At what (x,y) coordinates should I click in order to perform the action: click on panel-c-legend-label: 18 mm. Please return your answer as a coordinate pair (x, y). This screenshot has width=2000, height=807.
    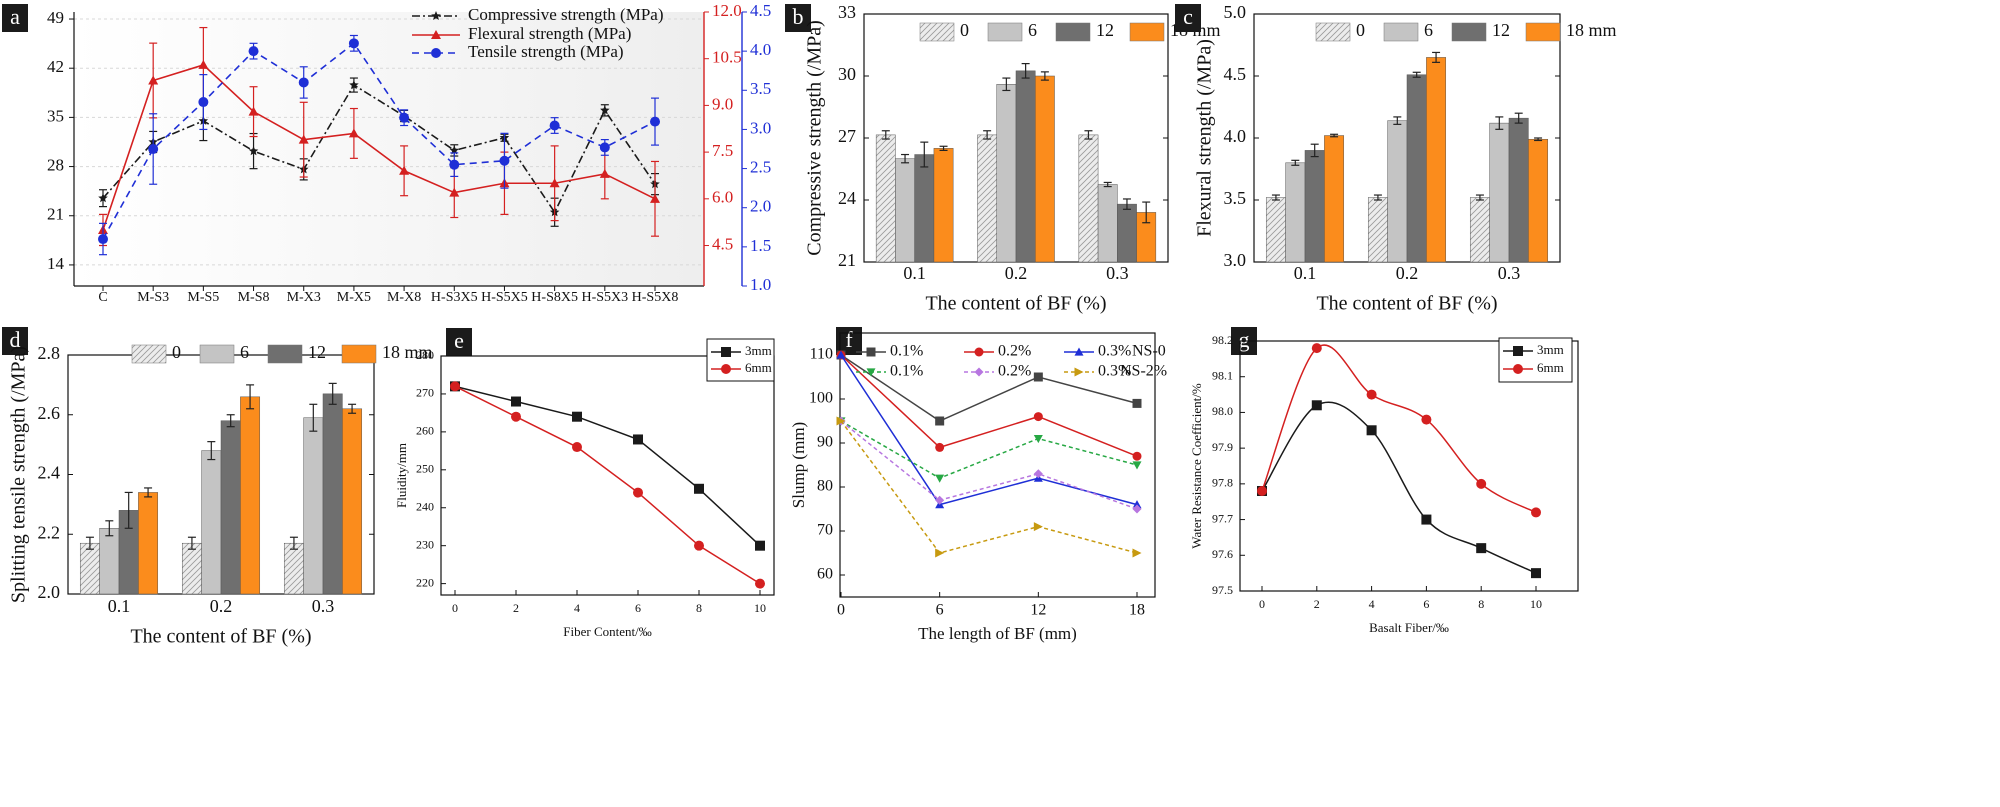
    Looking at the image, I should click on (1591, 30).